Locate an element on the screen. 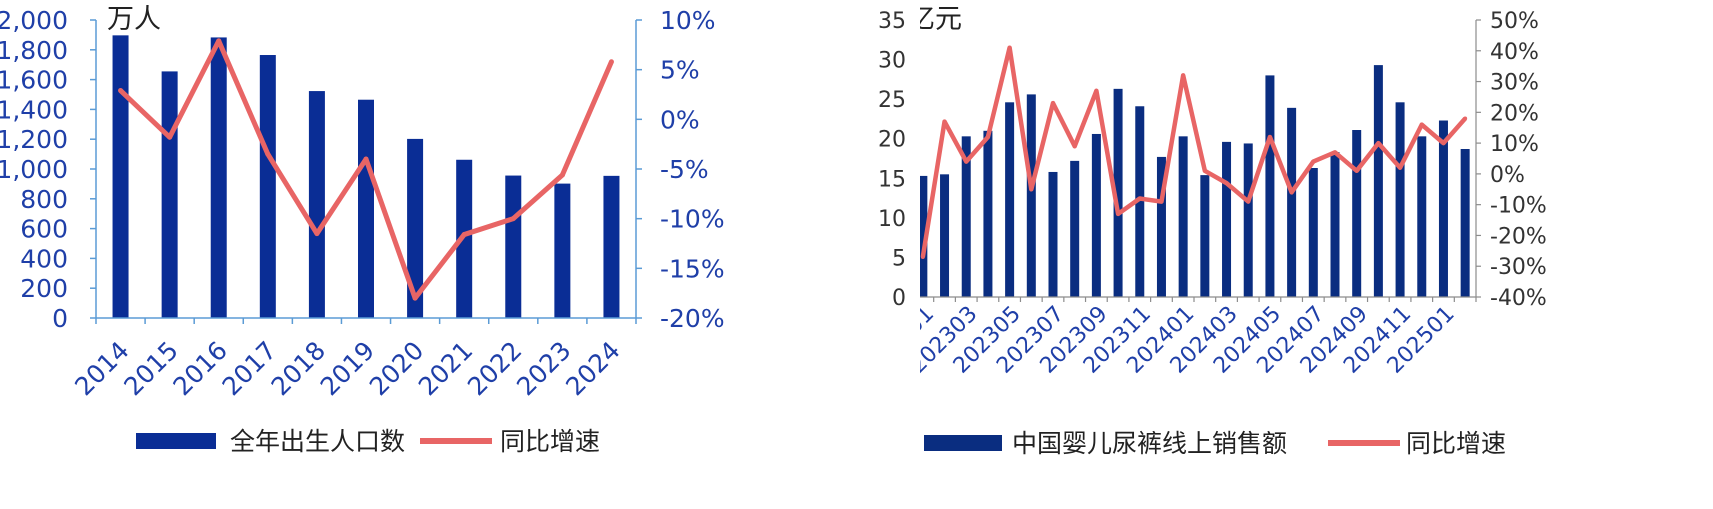 The height and width of the screenshot is (509, 1713). right-y-tick-label: 30% is located at coordinates (1514, 83).